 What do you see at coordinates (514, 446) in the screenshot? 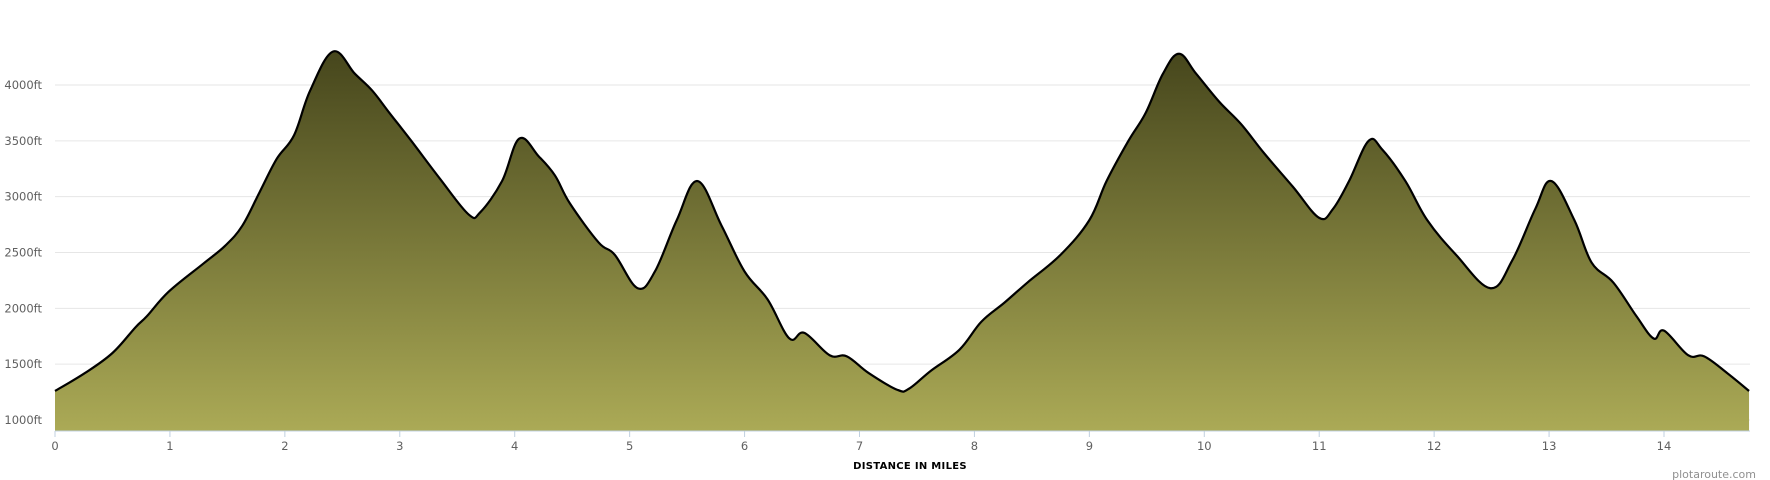
I see `x-tick-label: 4` at bounding box center [514, 446].